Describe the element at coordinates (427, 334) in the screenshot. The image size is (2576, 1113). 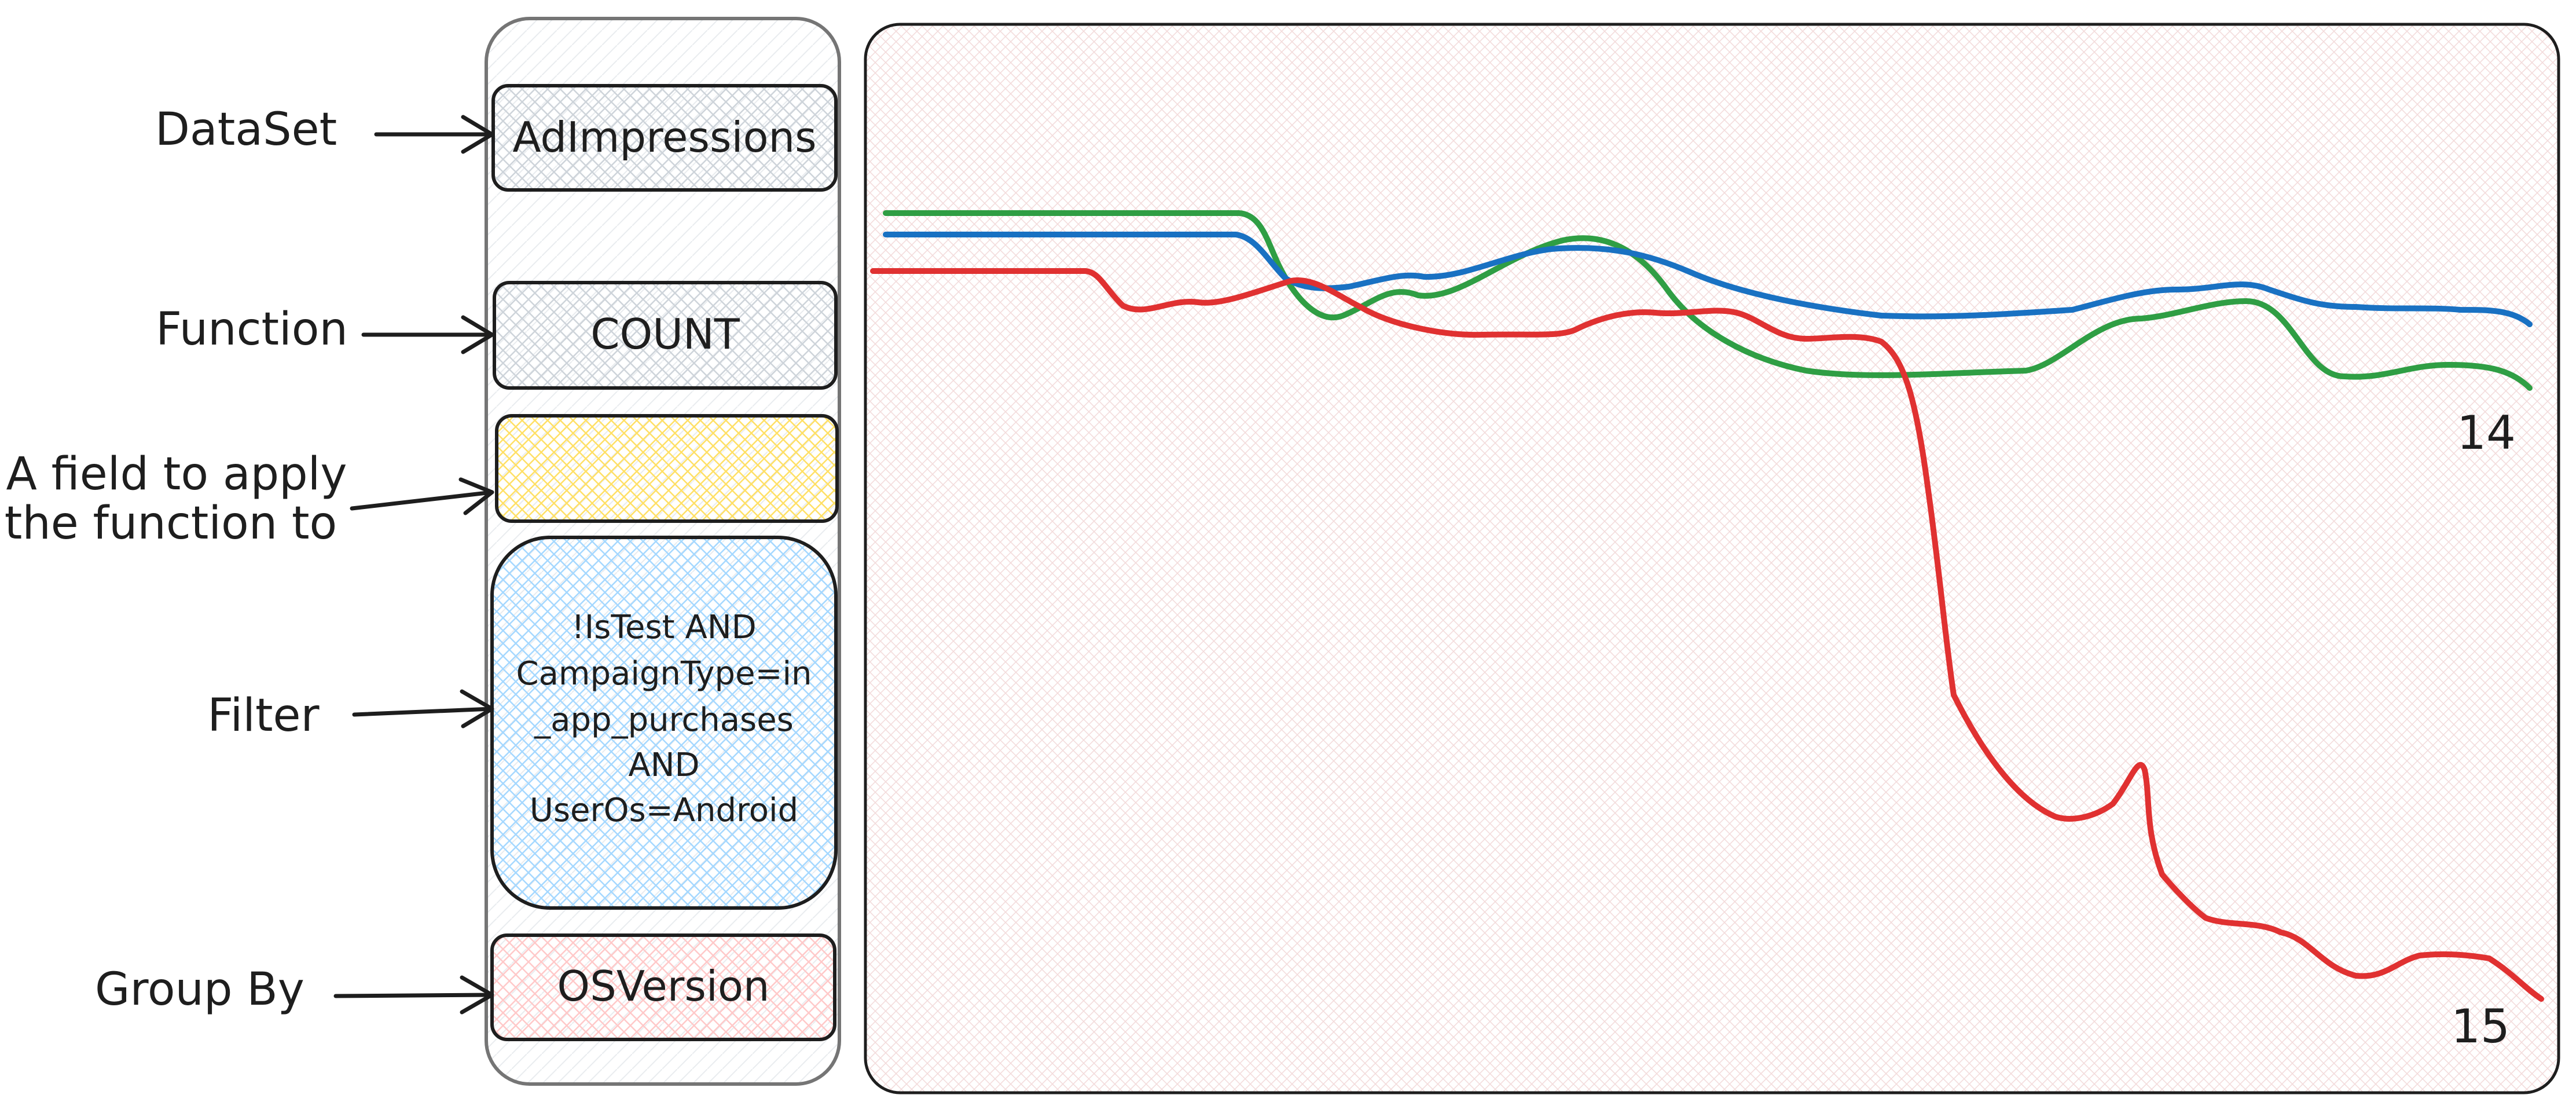
I see `function-arrow` at that location.